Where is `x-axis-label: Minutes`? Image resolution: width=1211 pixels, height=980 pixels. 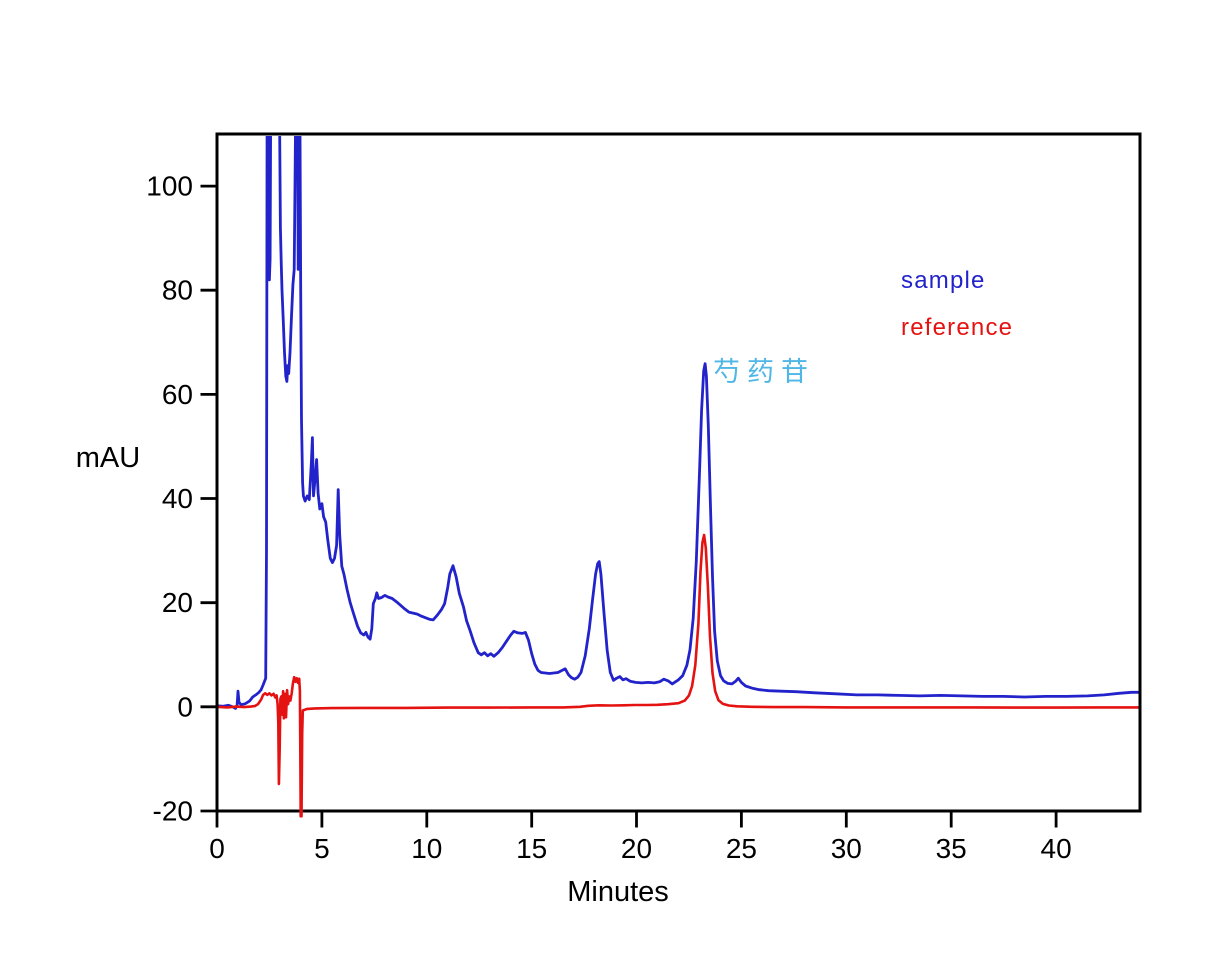
x-axis-label: Minutes is located at coordinates (618, 892).